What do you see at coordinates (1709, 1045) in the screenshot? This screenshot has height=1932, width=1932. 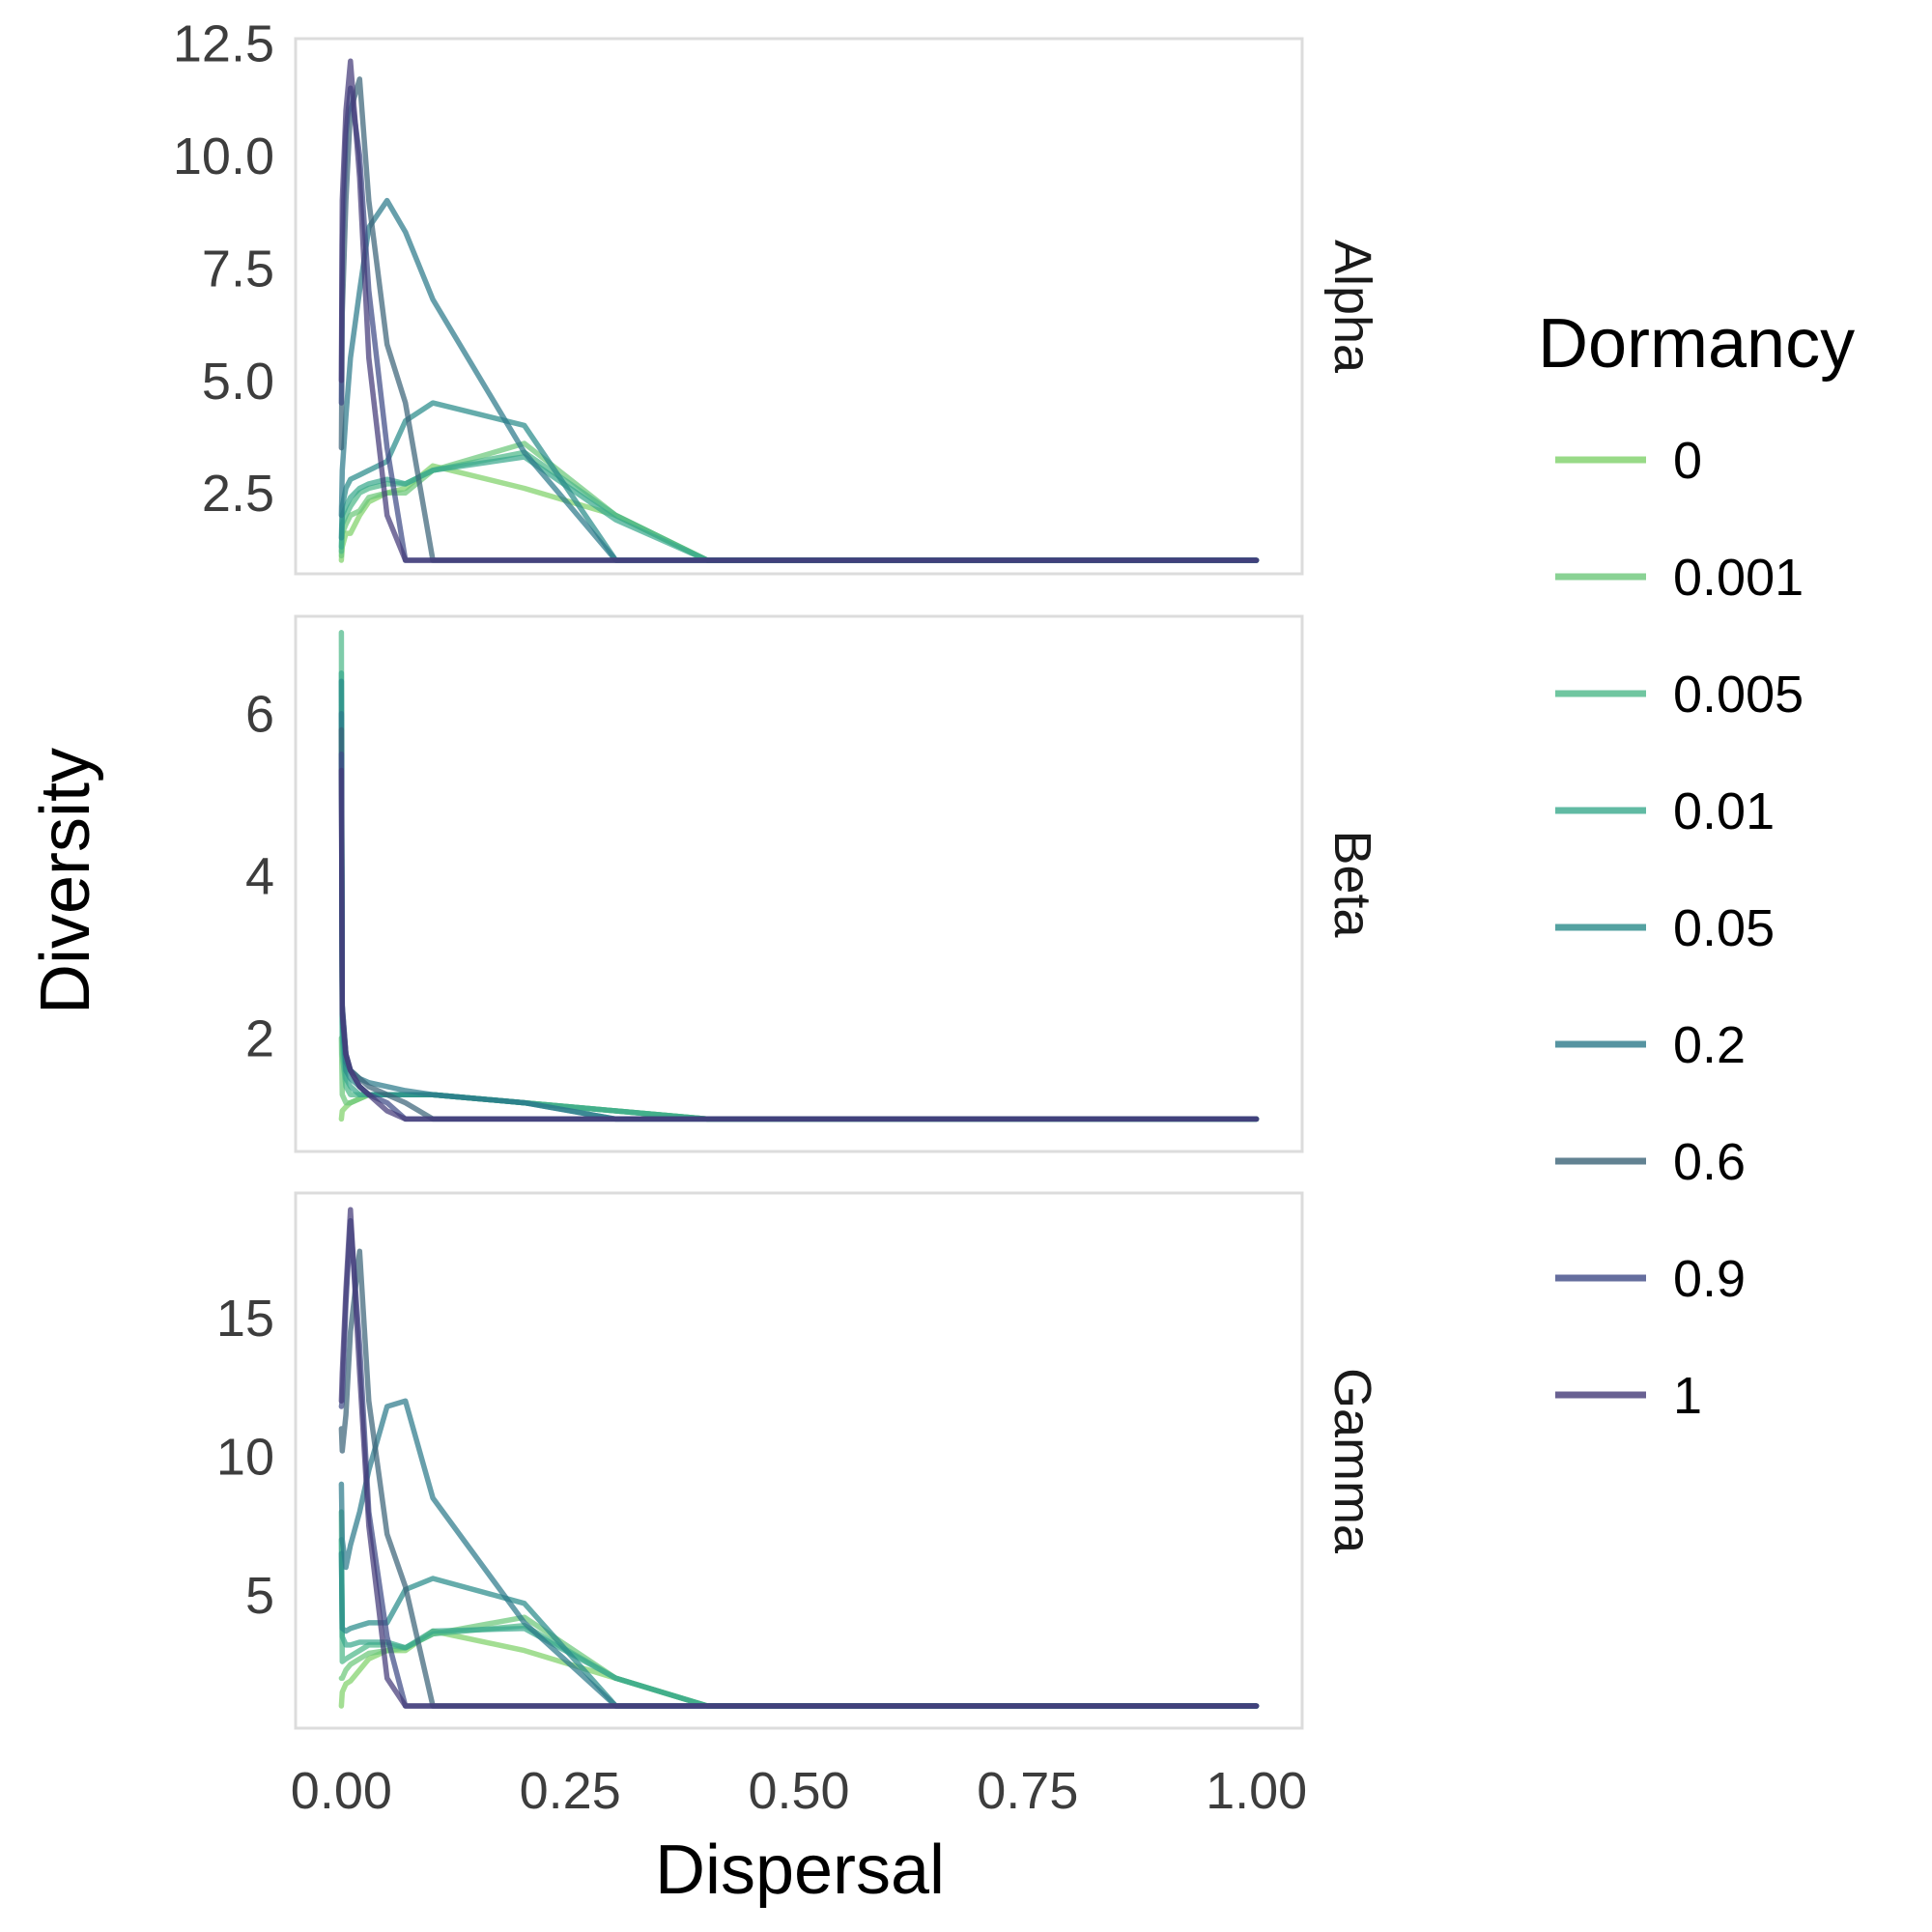 I see `legend-label: 0.2` at bounding box center [1709, 1045].